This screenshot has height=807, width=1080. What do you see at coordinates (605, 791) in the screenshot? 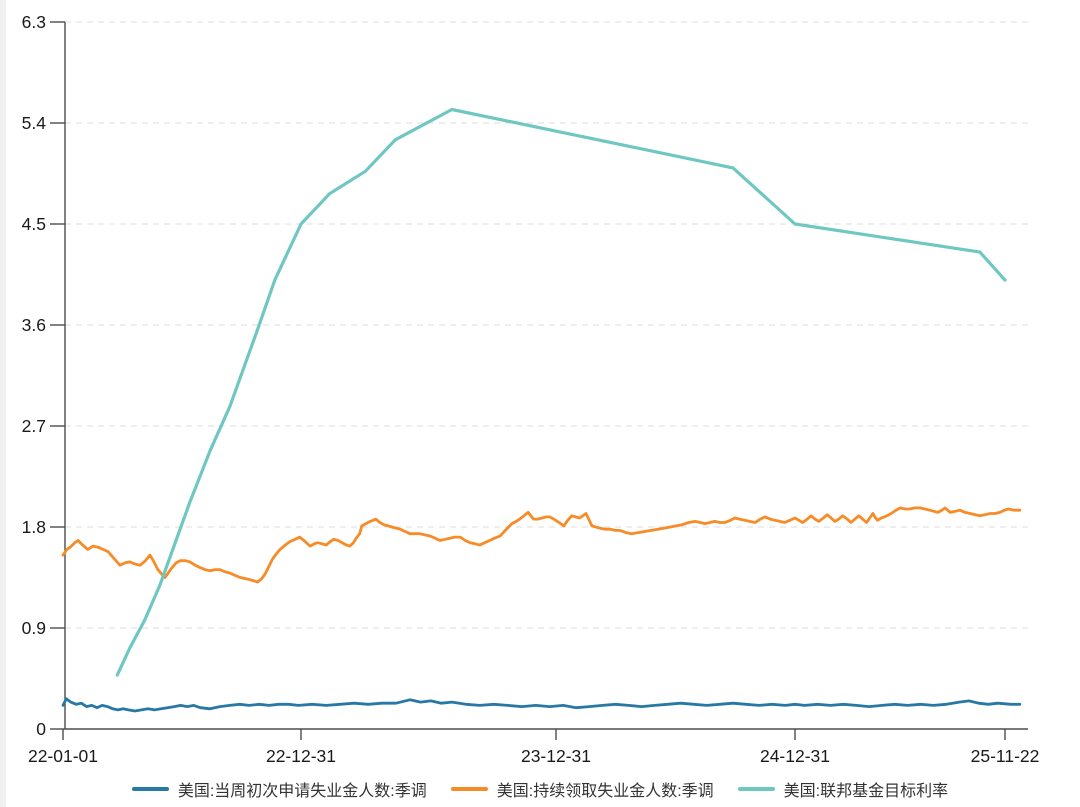
I see `legend-label: 美国:持续领取失业金人数:季调` at bounding box center [605, 791].